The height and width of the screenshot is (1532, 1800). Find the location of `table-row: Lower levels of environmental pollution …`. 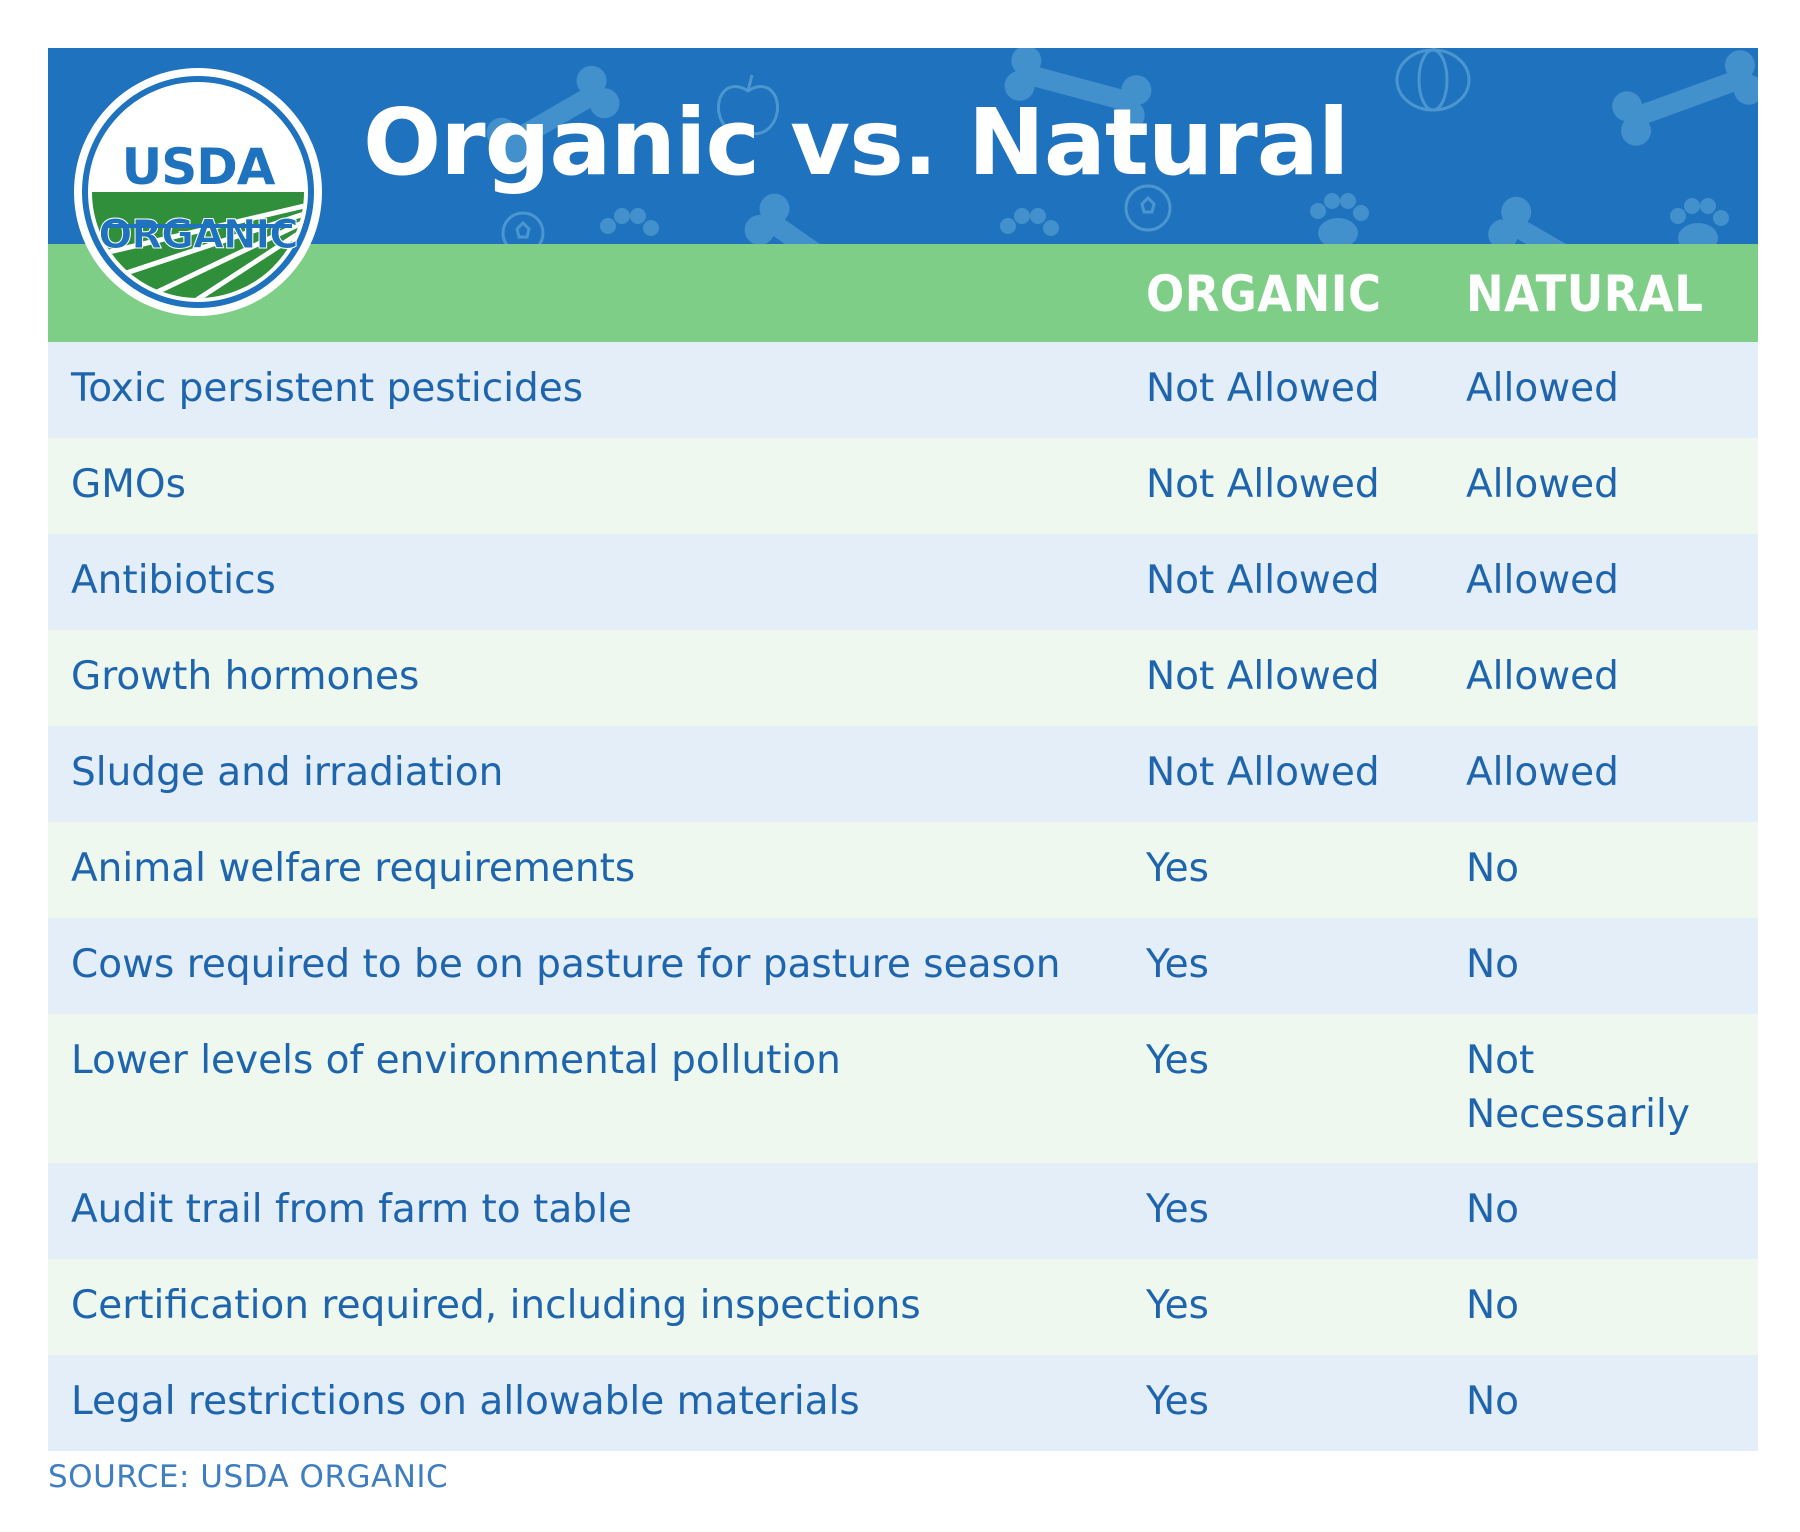

table-row: Lower levels of environmental pollution … is located at coordinates (903, 1088).